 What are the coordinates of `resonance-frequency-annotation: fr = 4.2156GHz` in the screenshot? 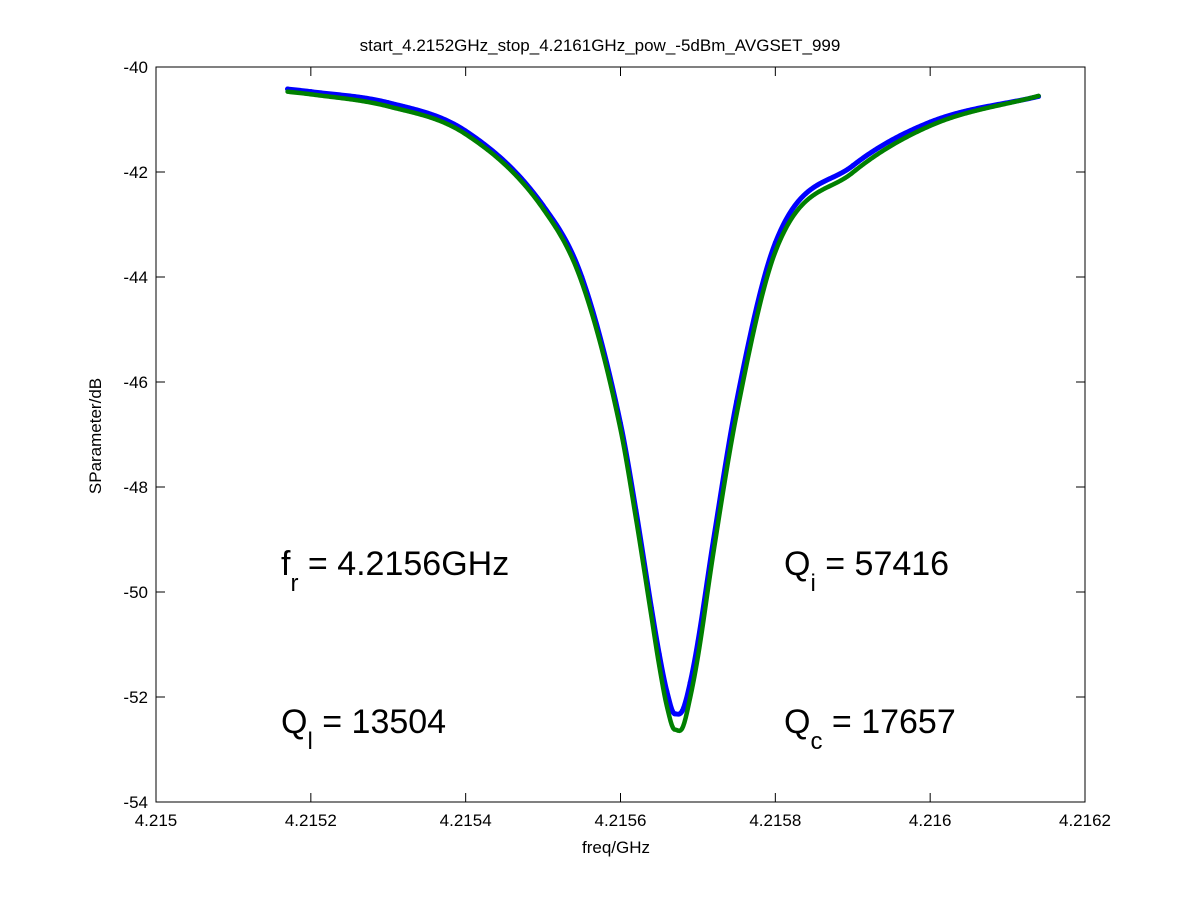 It's located at (395, 571).